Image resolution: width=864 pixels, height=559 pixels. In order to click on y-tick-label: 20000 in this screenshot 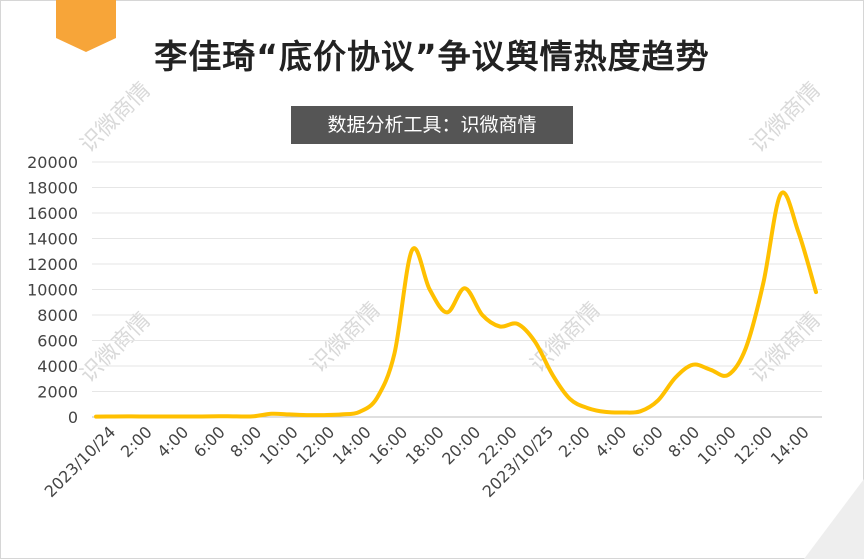, I will do `click(52, 162)`.